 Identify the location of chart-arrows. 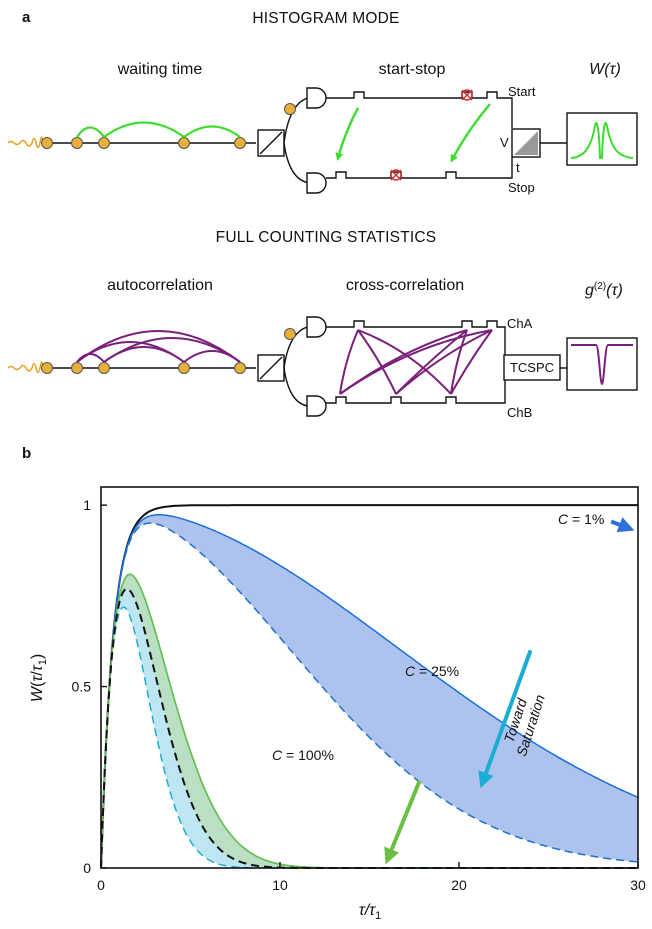
(509, 691).